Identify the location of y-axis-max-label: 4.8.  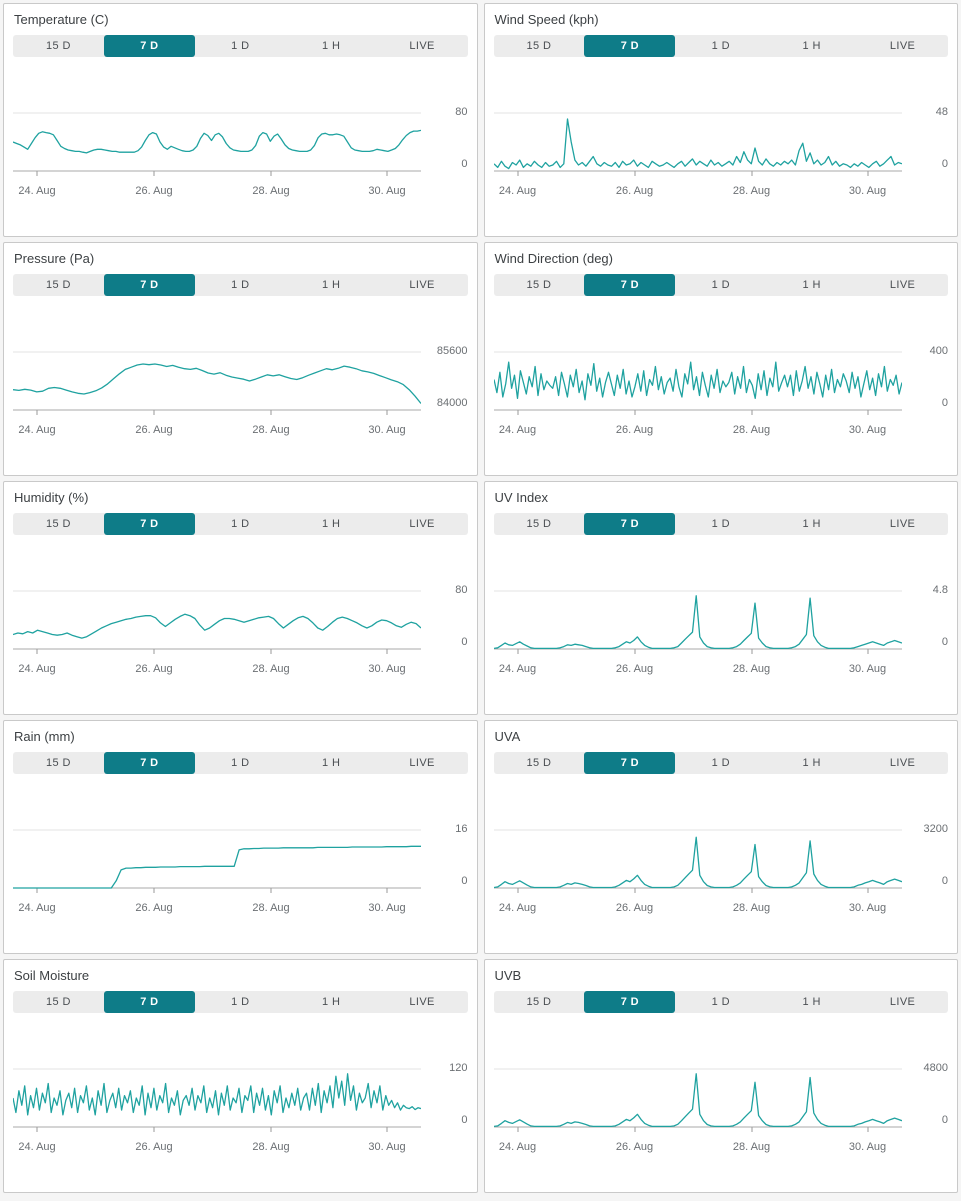
(940, 590).